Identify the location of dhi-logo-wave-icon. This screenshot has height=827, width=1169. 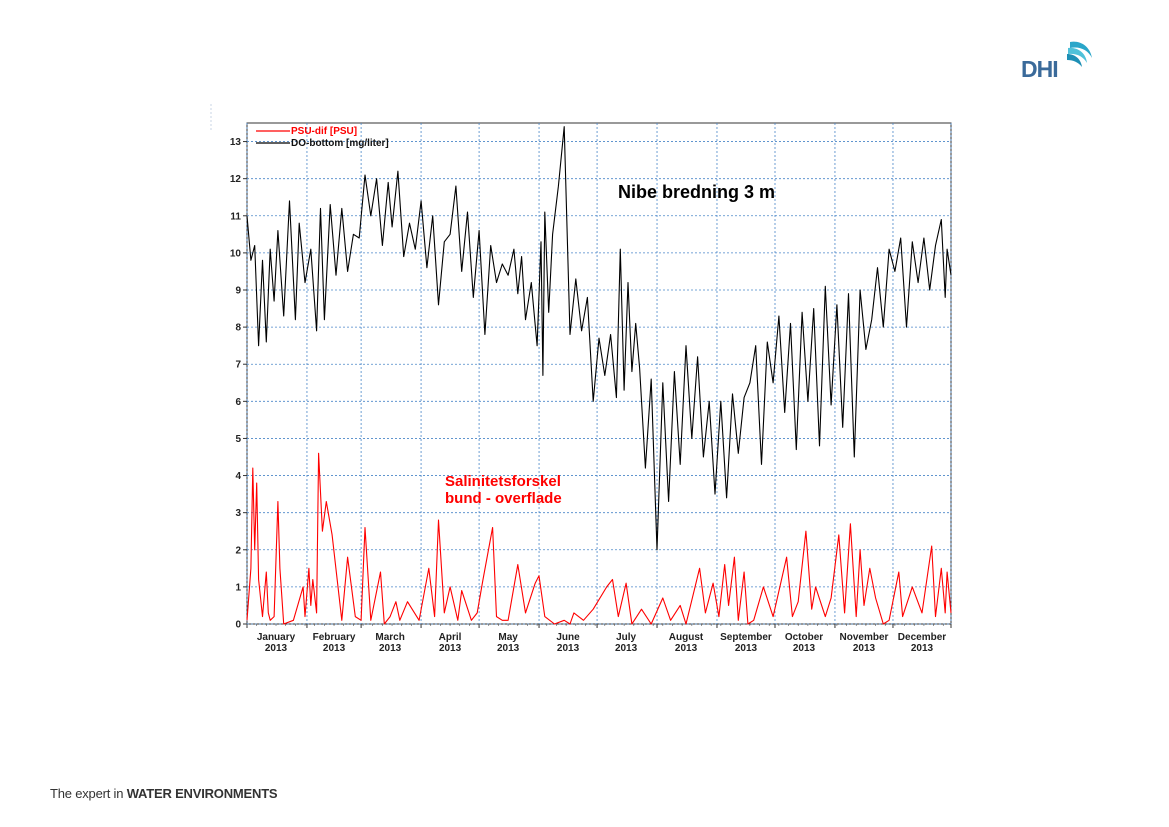
(1079, 54).